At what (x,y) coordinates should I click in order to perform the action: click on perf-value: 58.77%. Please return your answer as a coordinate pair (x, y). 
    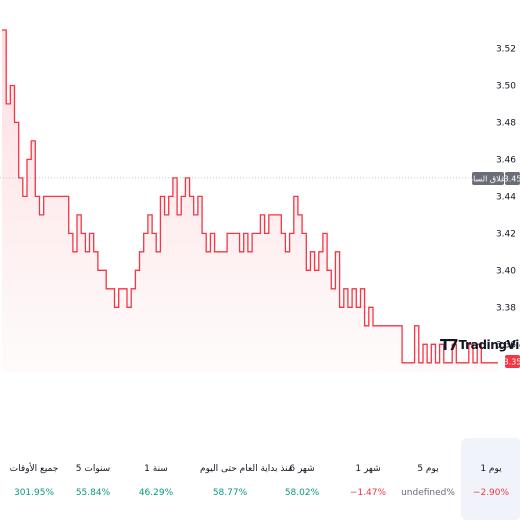
    Looking at the image, I should click on (230, 493).